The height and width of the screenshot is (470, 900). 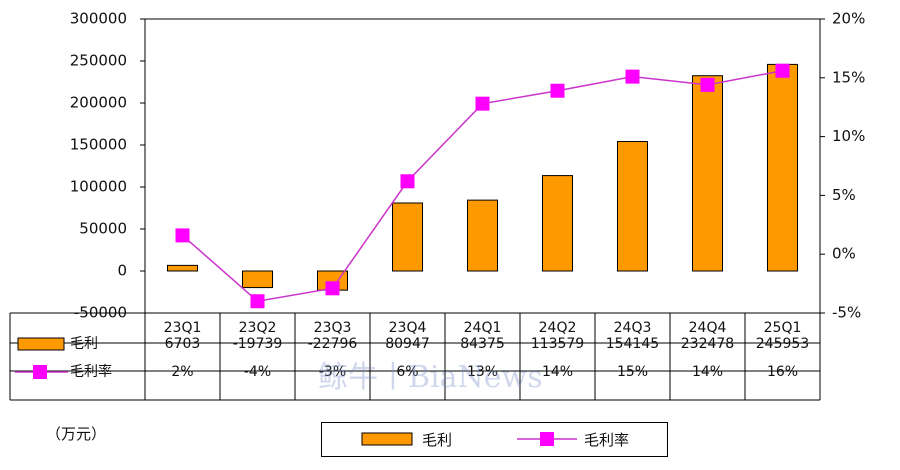 What do you see at coordinates (782, 372) in the screenshot?
I see `table-cell-gross-margin: 16%` at bounding box center [782, 372].